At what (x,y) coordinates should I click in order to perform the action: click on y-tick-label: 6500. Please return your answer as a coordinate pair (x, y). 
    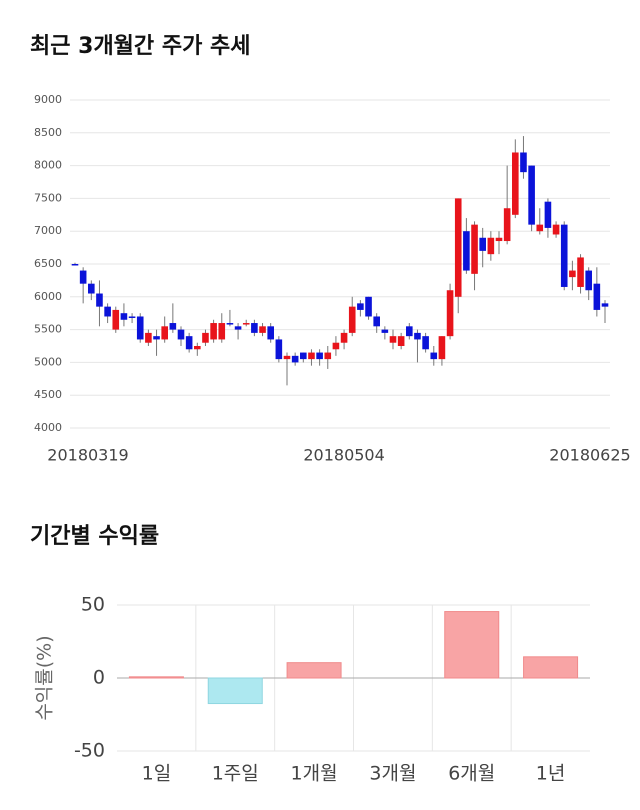
    Looking at the image, I should click on (48, 263).